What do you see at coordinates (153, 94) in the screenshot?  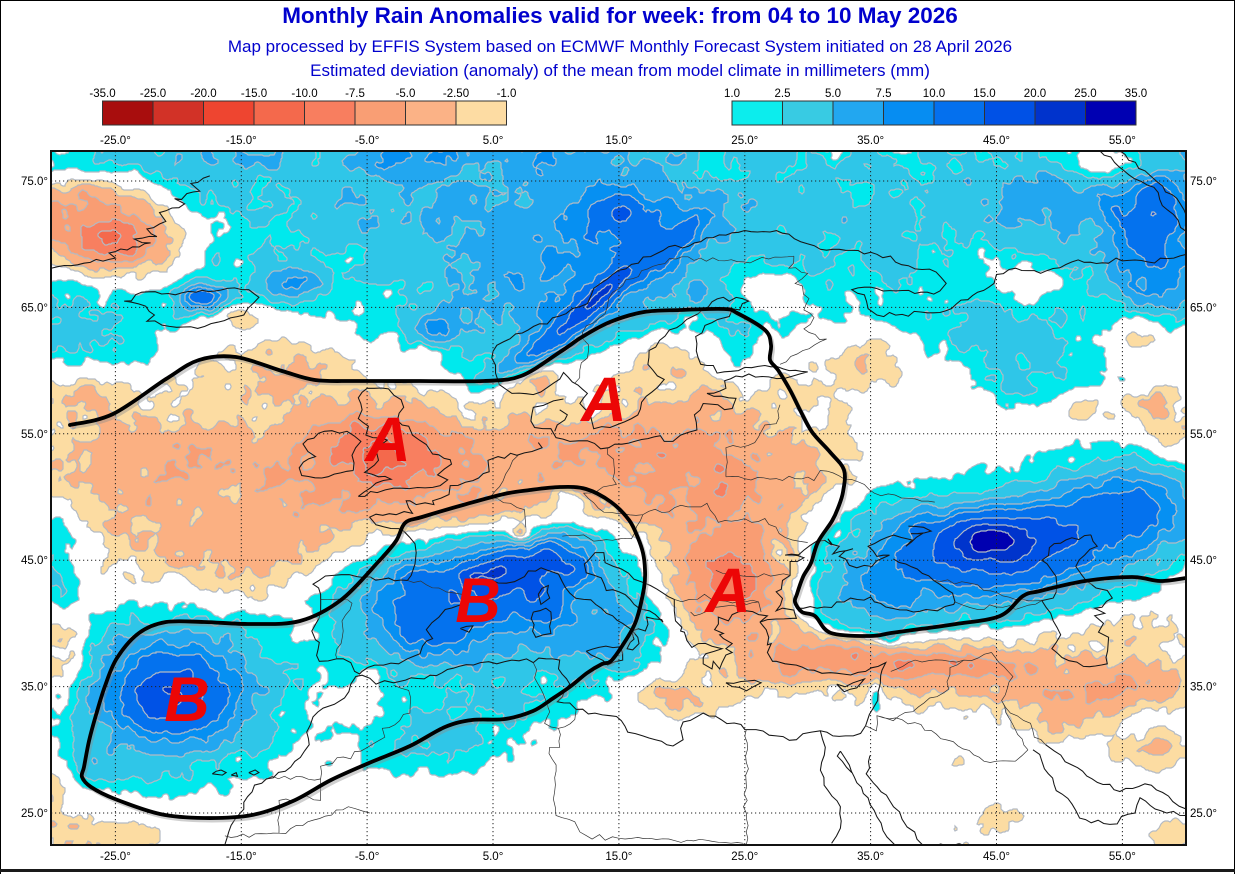 I see `svg-text: -25.0` at bounding box center [153, 94].